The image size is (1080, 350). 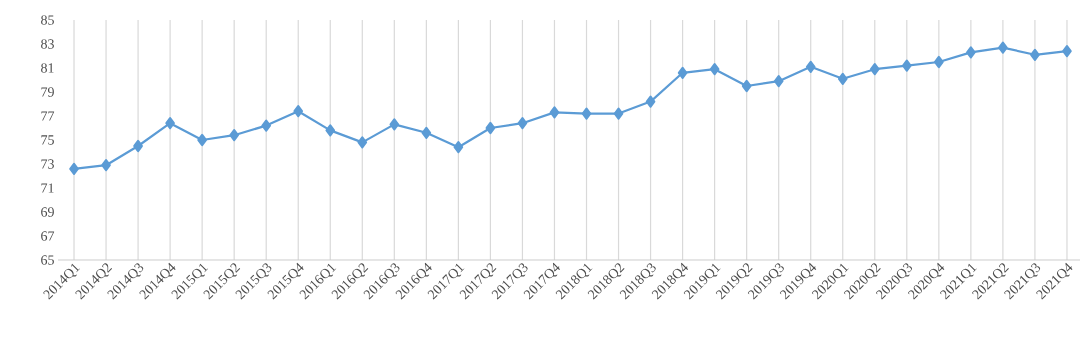 What do you see at coordinates (47, 68) in the screenshot?
I see `y-tick-label: 81` at bounding box center [47, 68].